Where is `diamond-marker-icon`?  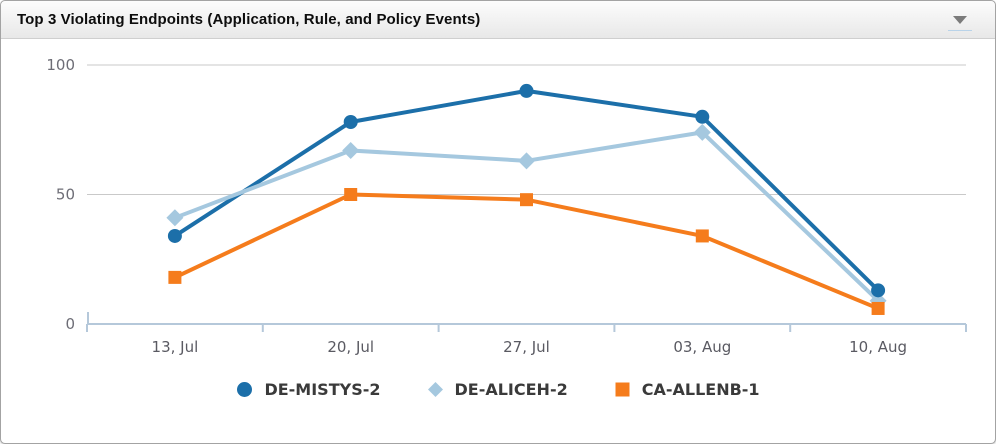 diamond-marker-icon is located at coordinates (435, 389).